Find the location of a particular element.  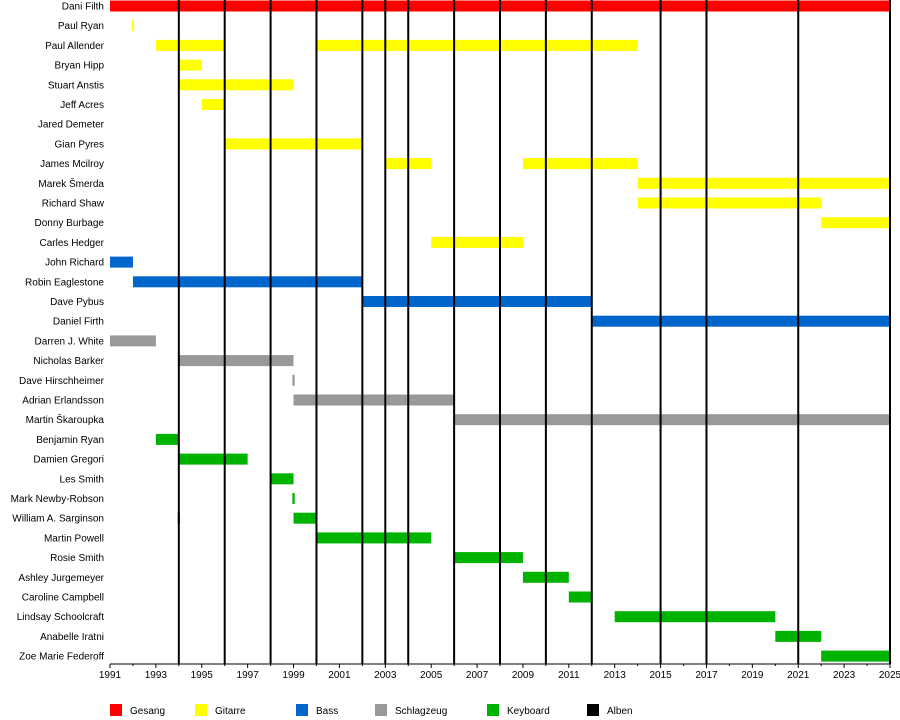

x-tick-label-2025: 2025 is located at coordinates (889, 675).